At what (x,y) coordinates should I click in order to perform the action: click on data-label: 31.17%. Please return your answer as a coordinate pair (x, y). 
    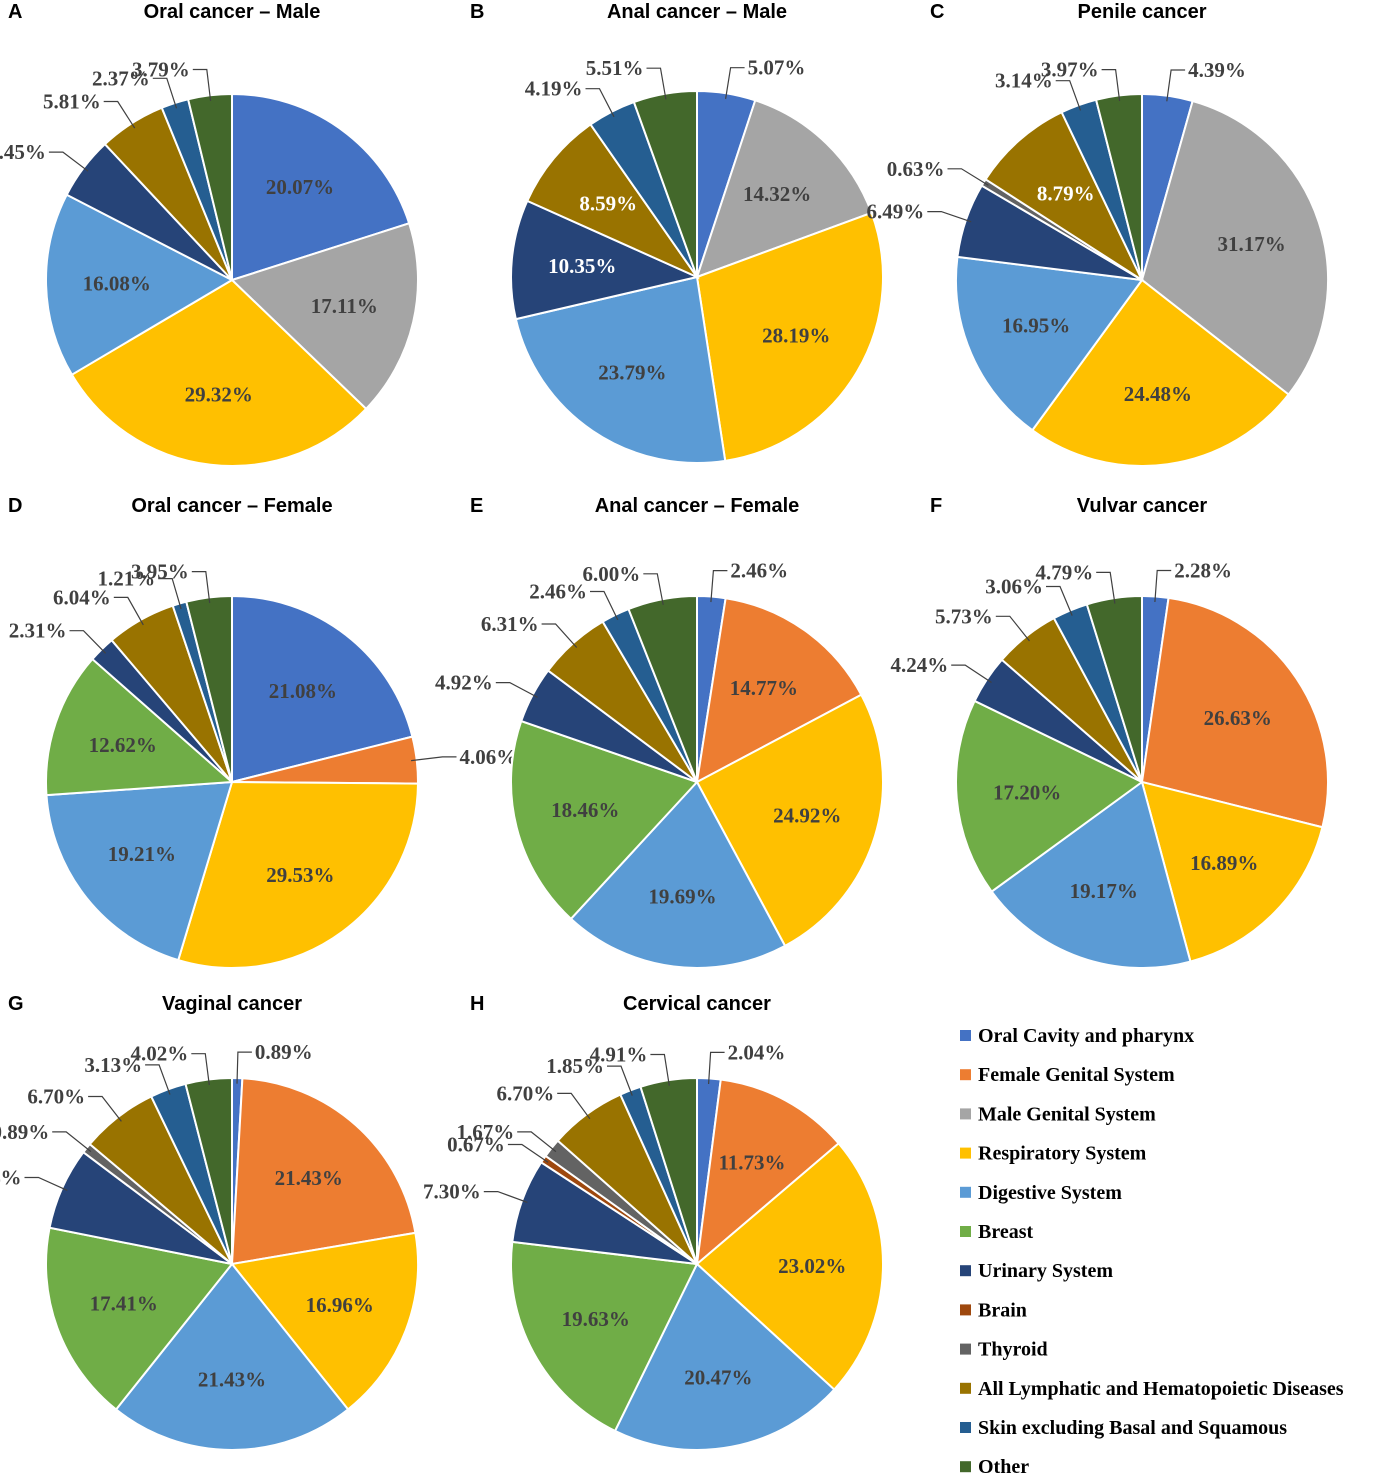
    Looking at the image, I should click on (1251, 244).